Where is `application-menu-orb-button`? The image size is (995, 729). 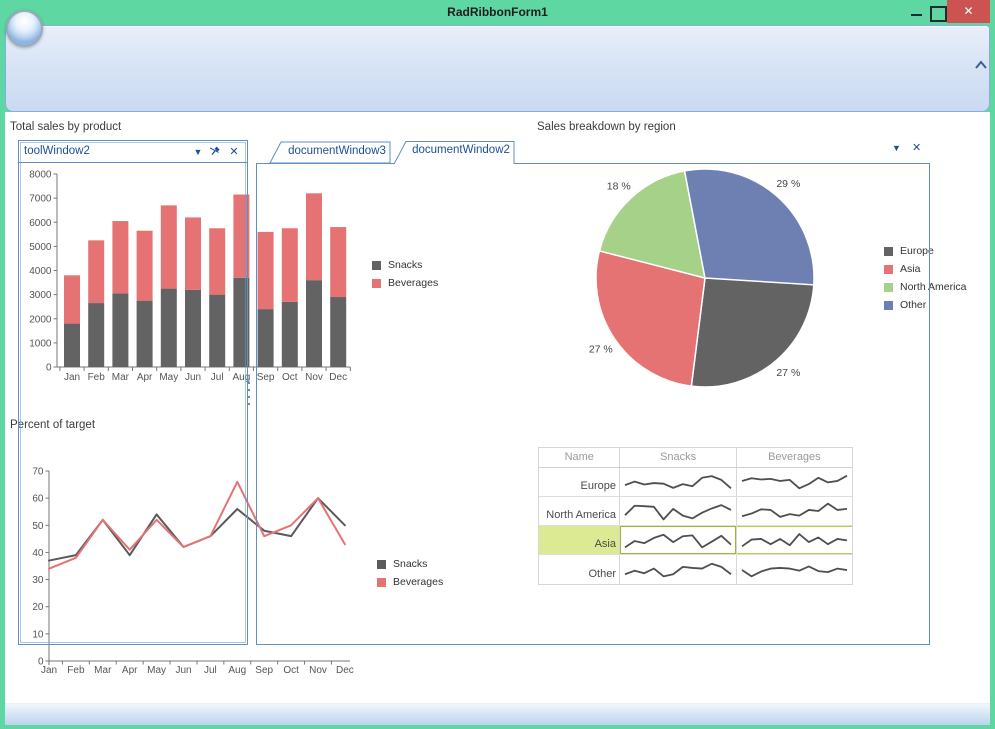
application-menu-orb-button is located at coordinates (24, 28).